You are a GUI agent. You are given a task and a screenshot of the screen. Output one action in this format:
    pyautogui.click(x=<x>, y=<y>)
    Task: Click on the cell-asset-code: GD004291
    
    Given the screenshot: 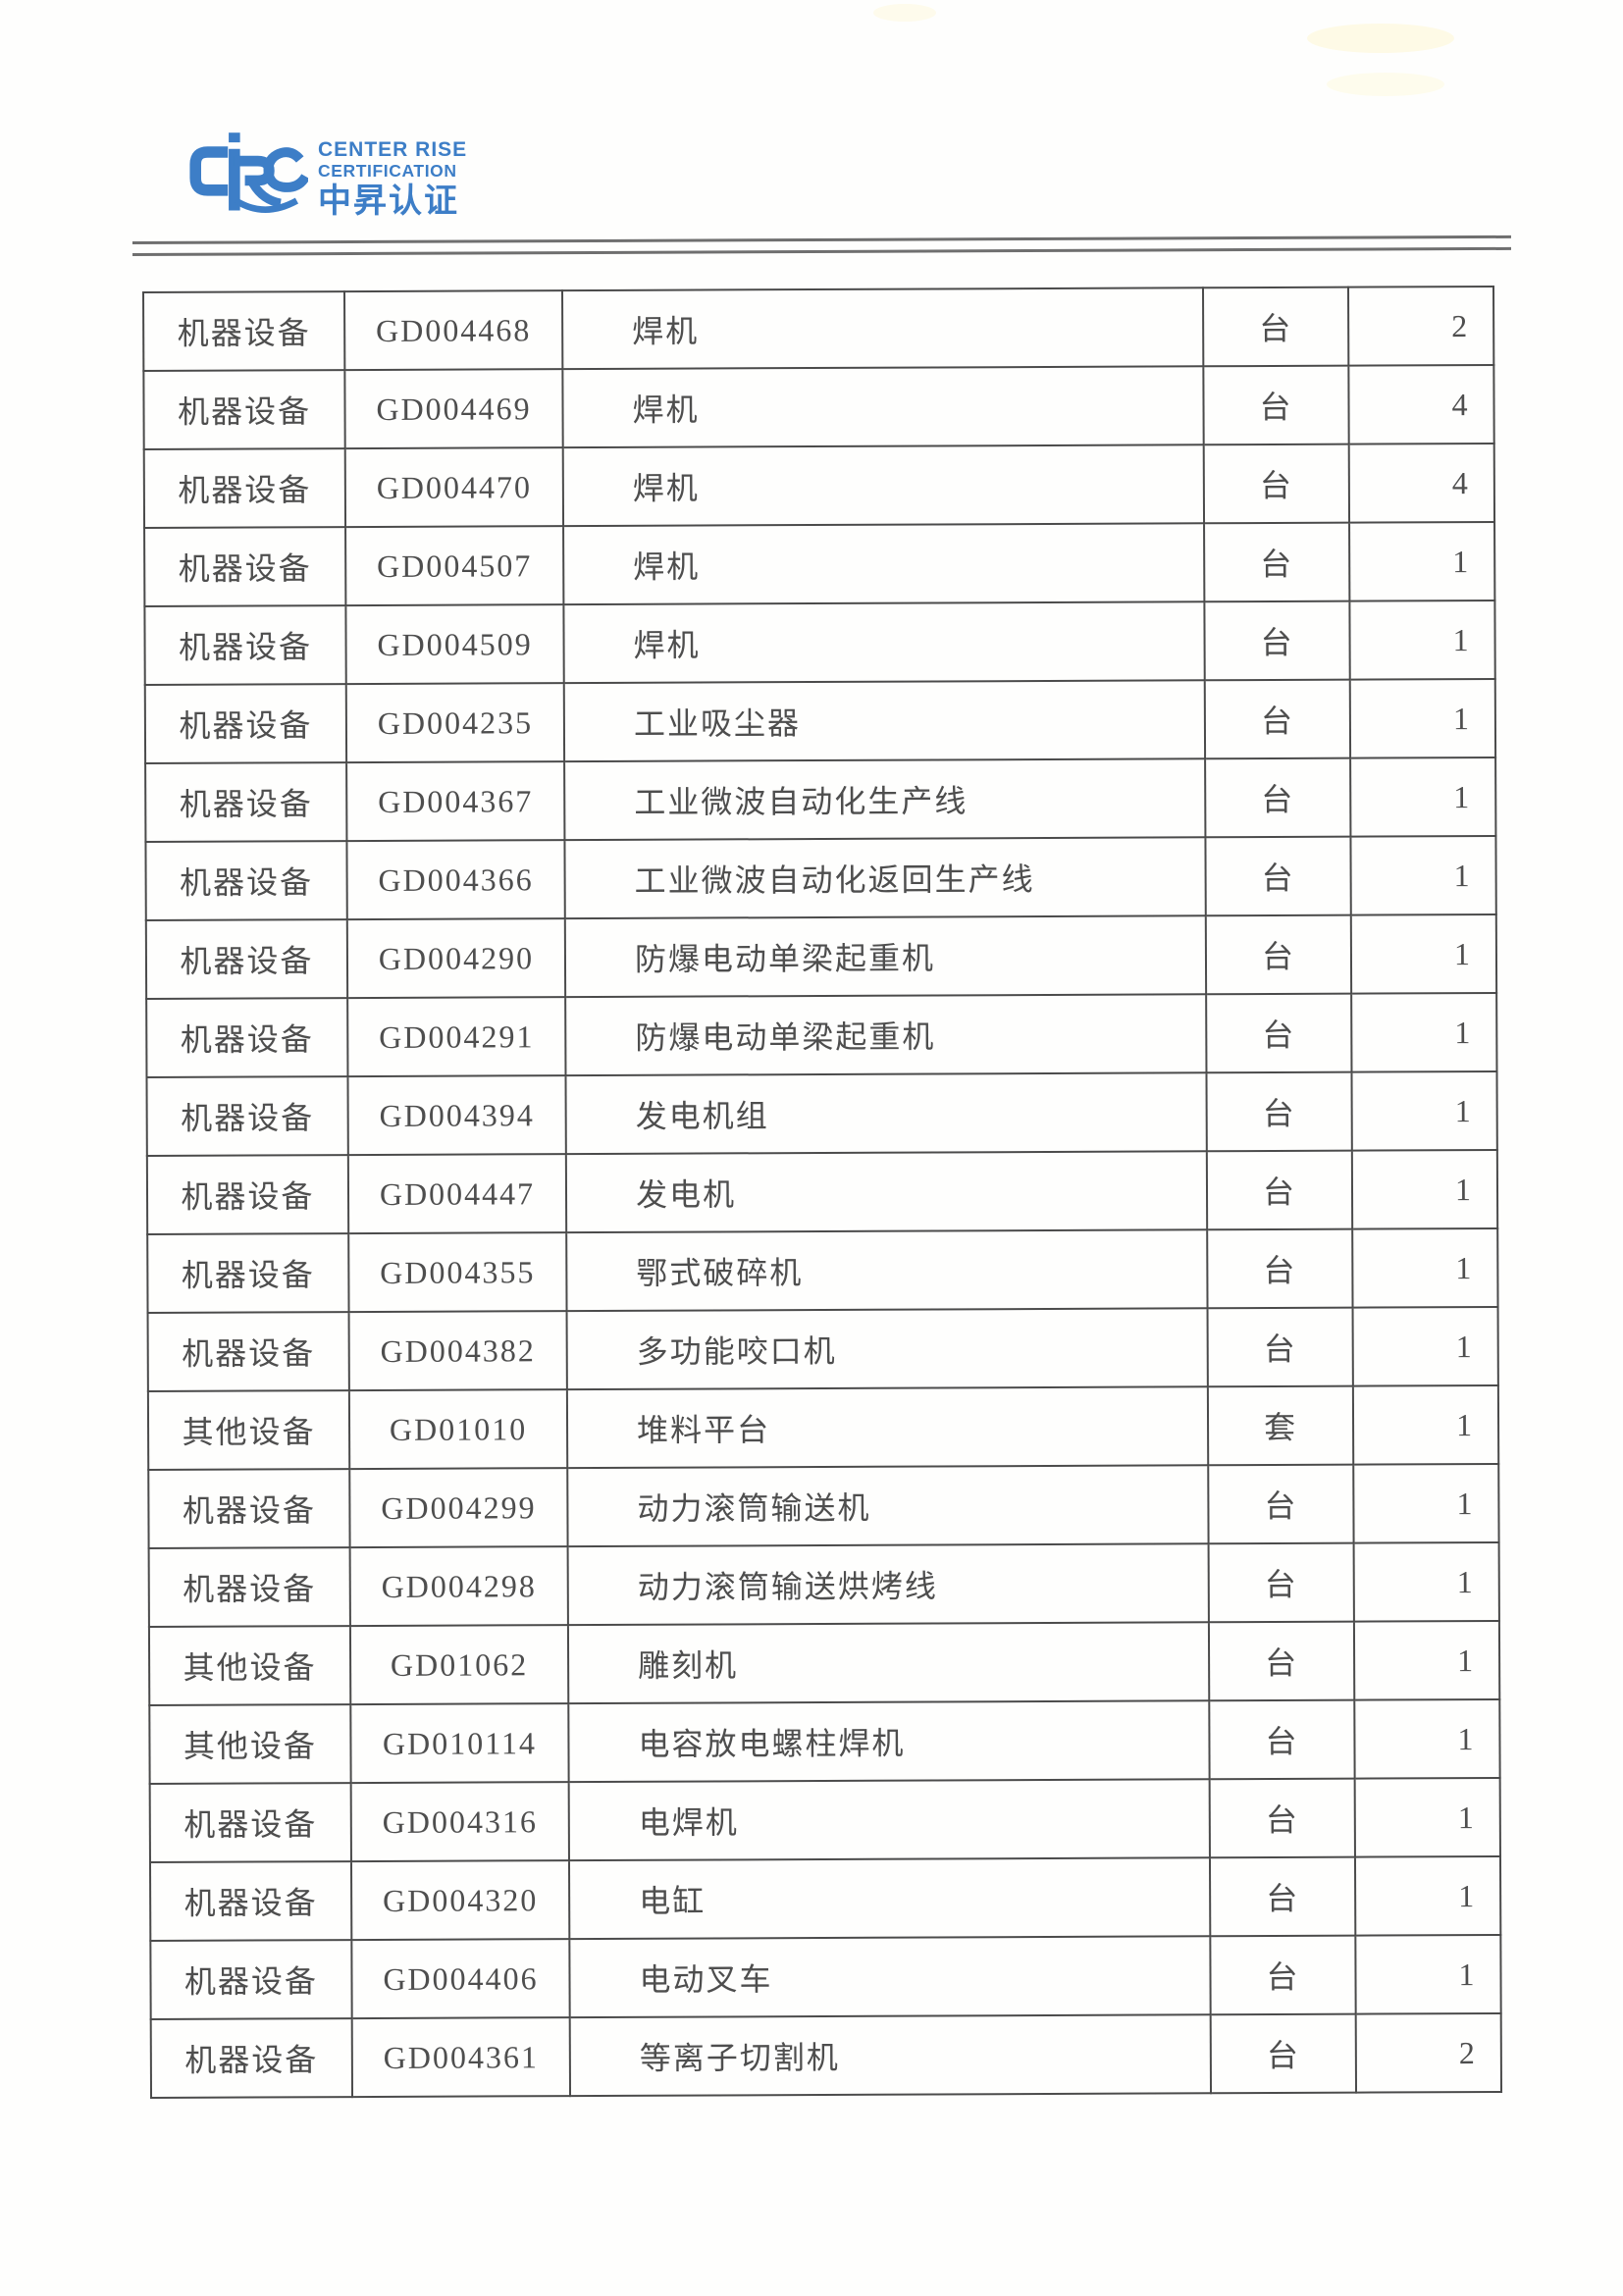 What is the action you would take?
    pyautogui.click(x=456, y=1037)
    